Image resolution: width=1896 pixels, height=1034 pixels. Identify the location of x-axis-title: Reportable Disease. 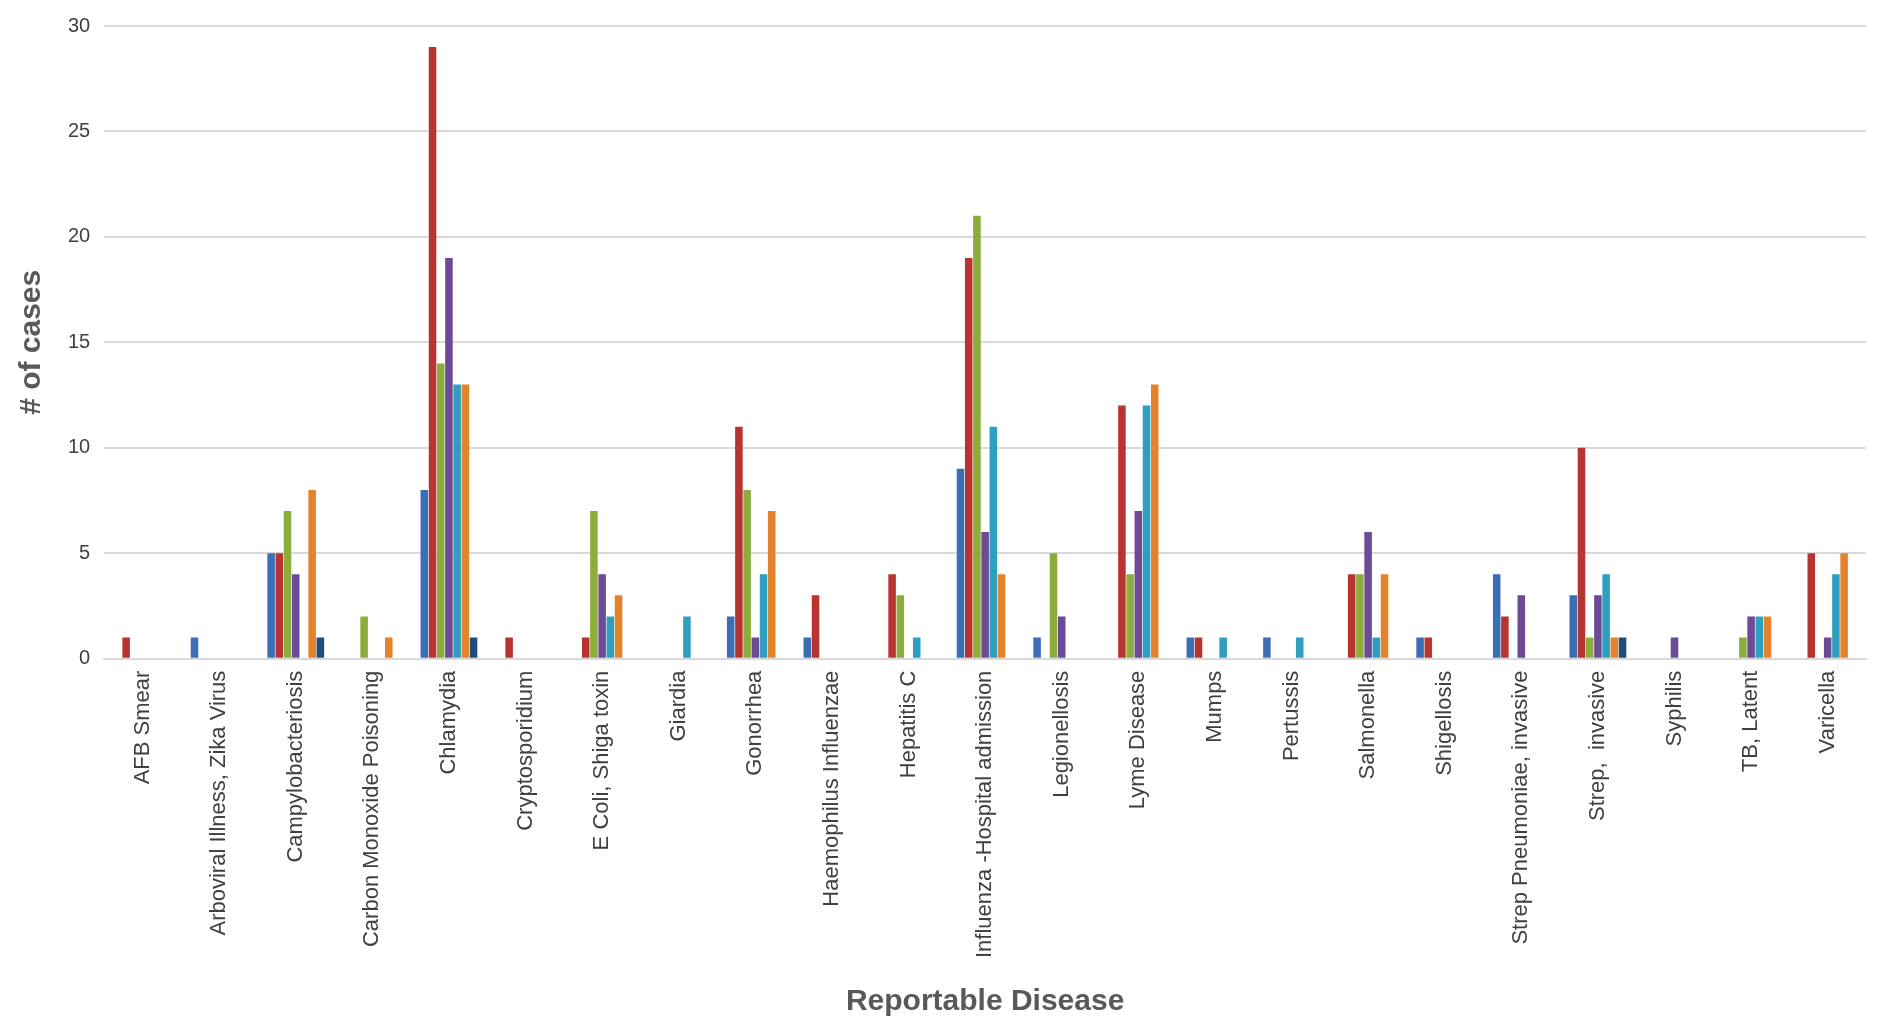
(985, 1000).